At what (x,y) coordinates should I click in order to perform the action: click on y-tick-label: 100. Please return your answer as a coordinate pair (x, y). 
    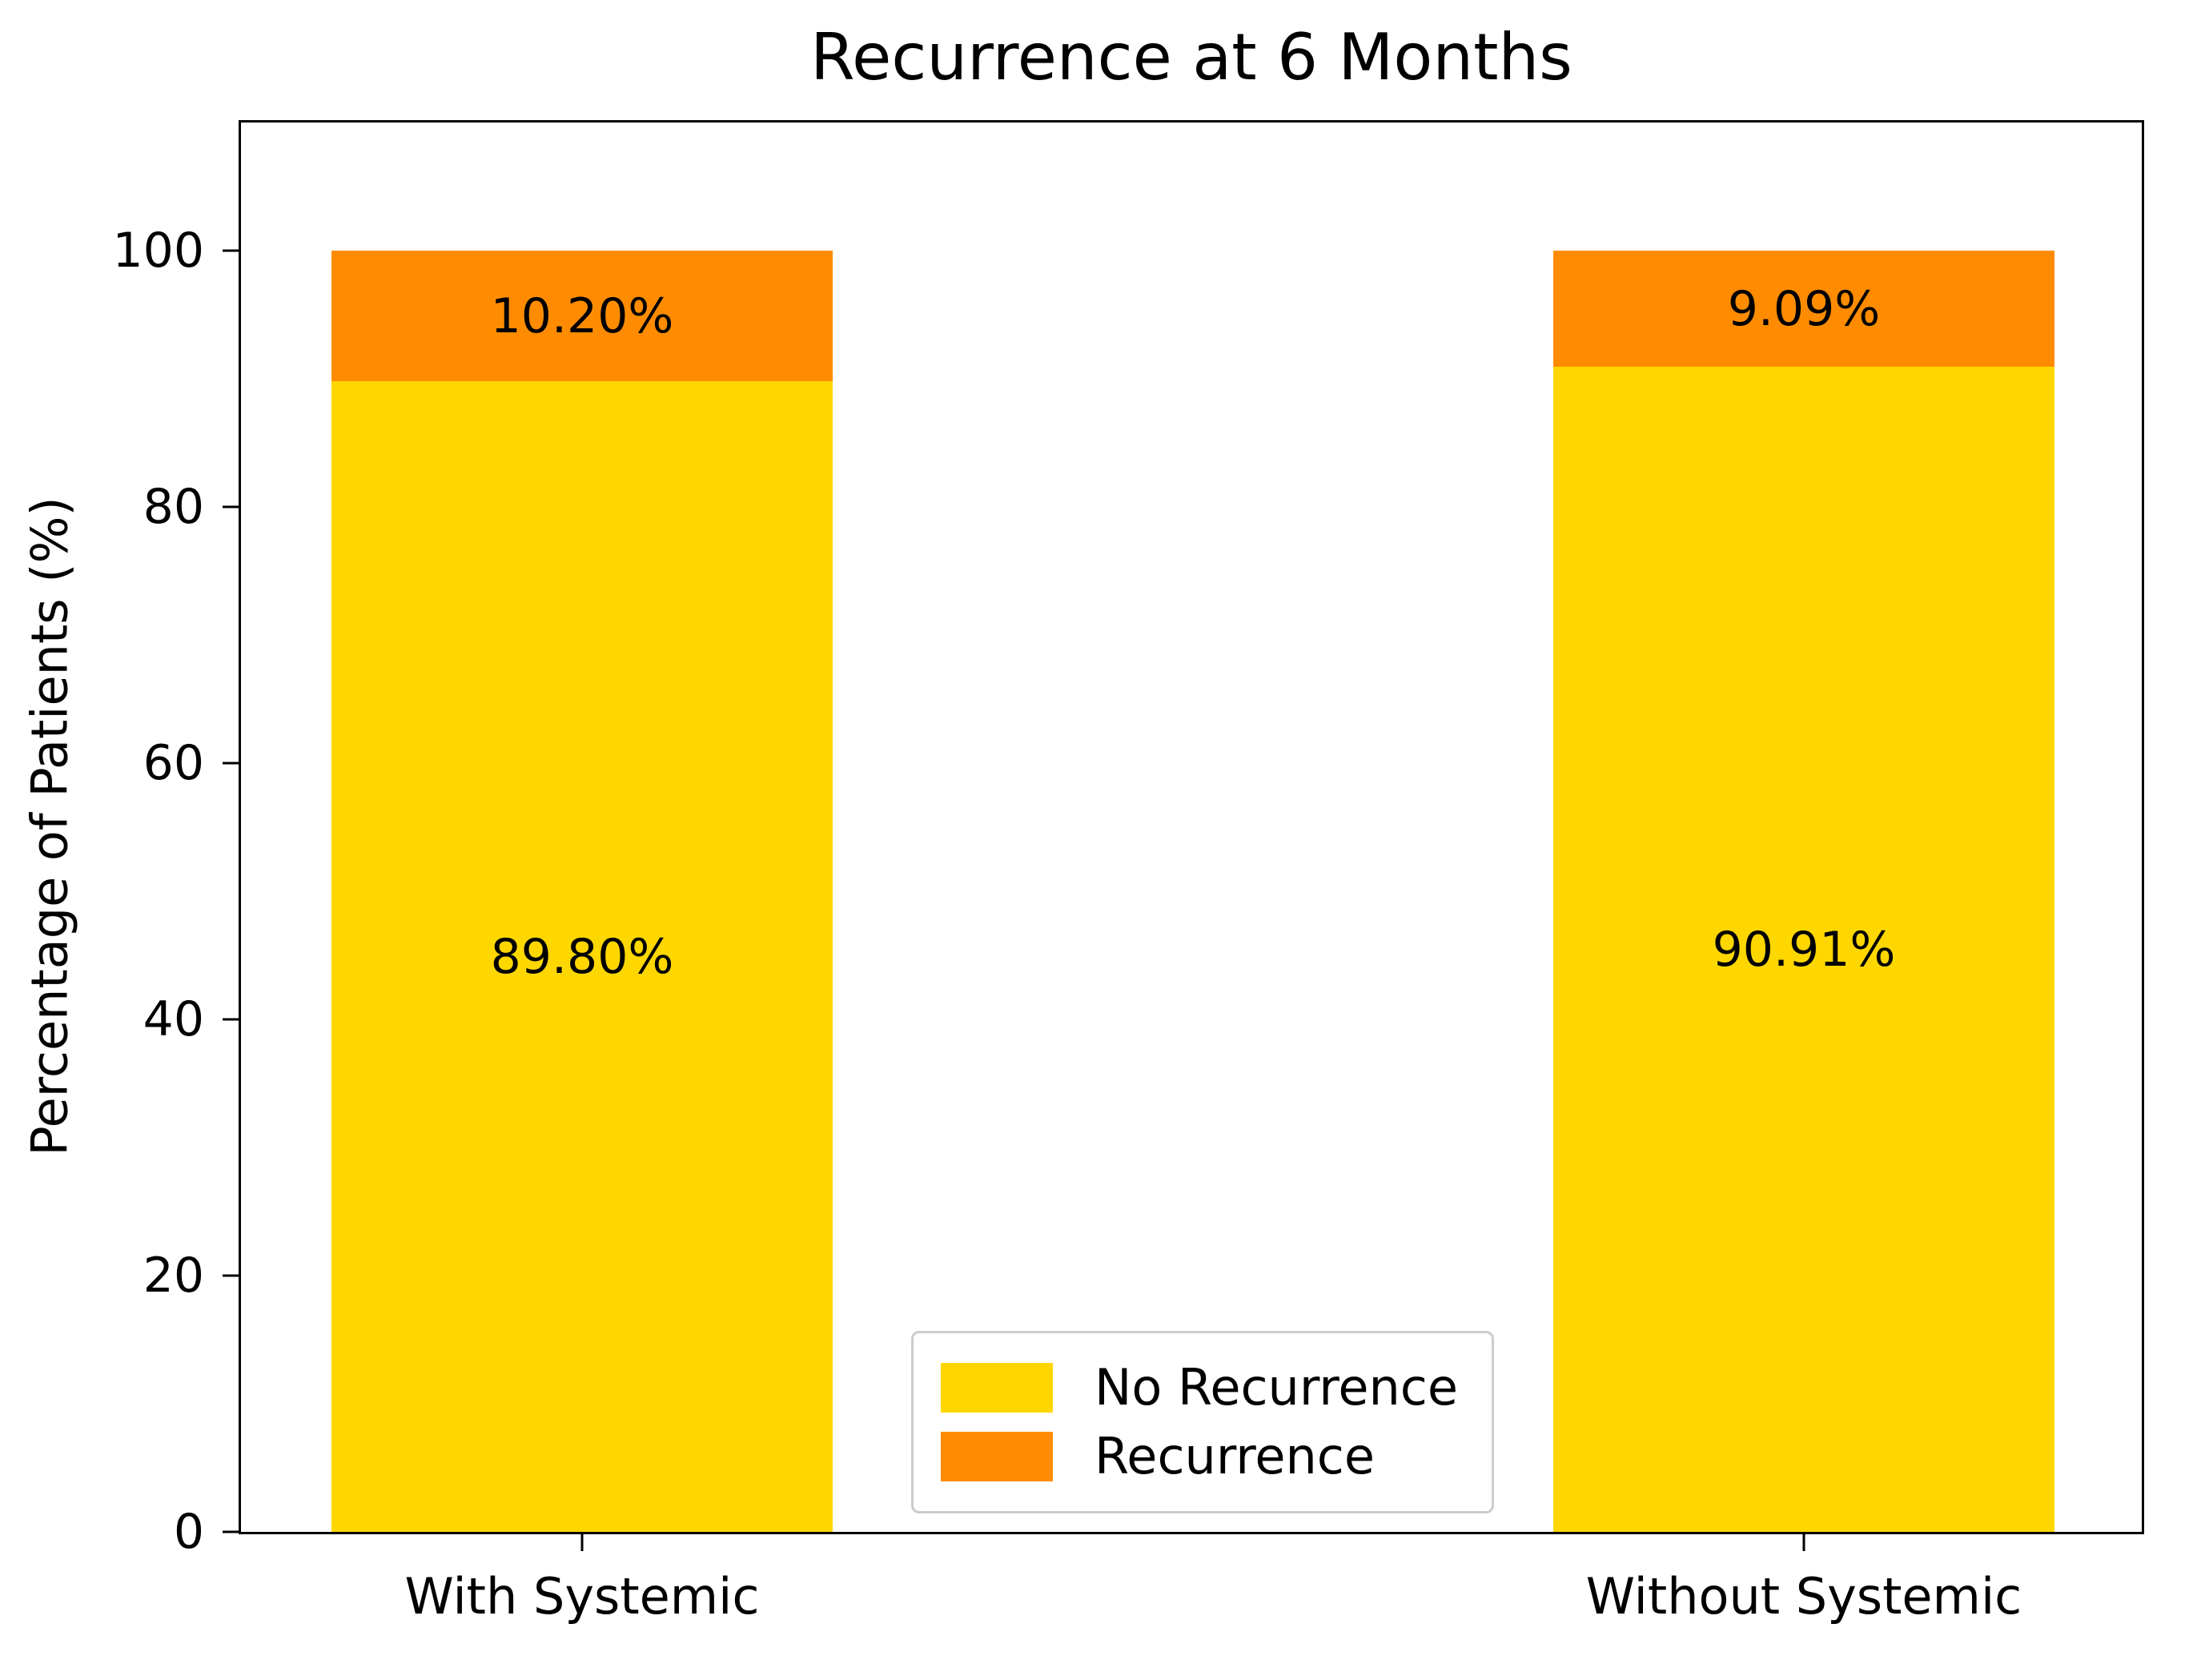
    Looking at the image, I should click on (158, 251).